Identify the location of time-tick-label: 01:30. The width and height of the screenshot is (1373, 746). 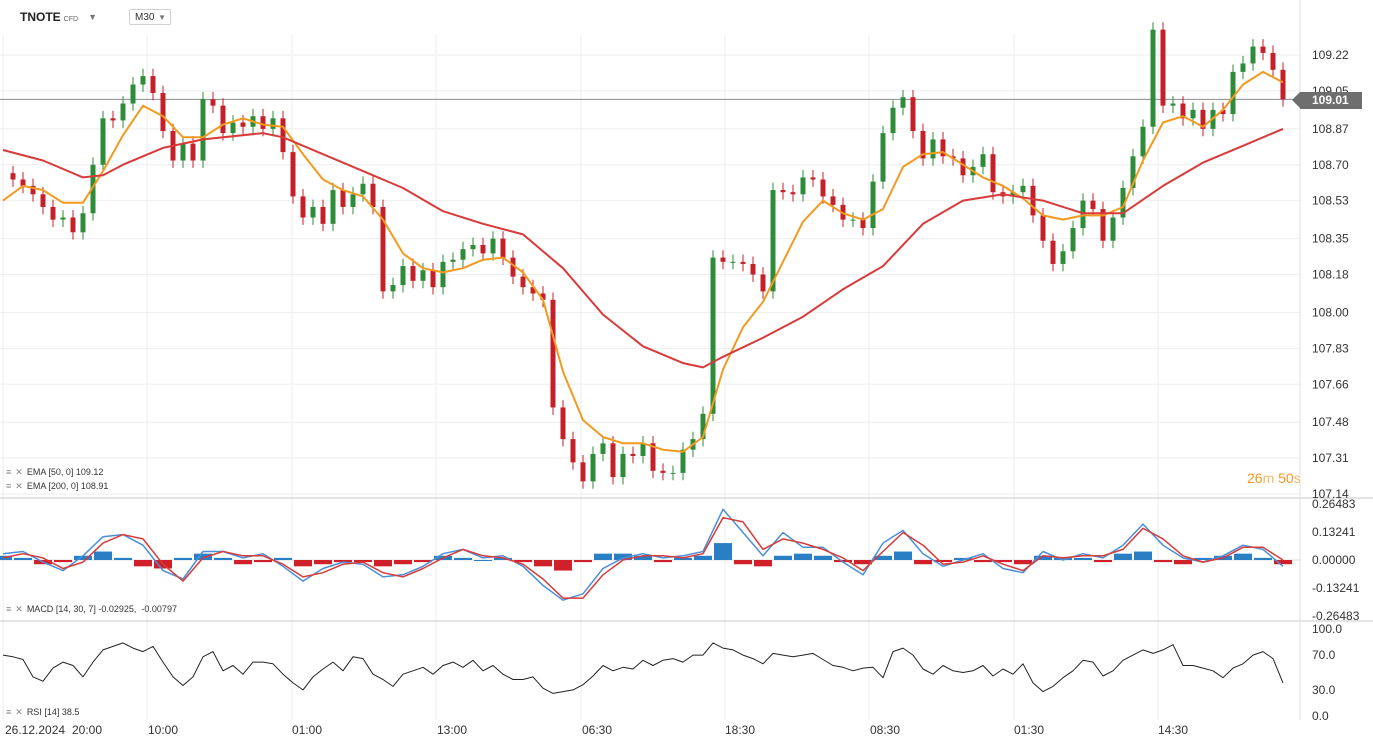
(1029, 730).